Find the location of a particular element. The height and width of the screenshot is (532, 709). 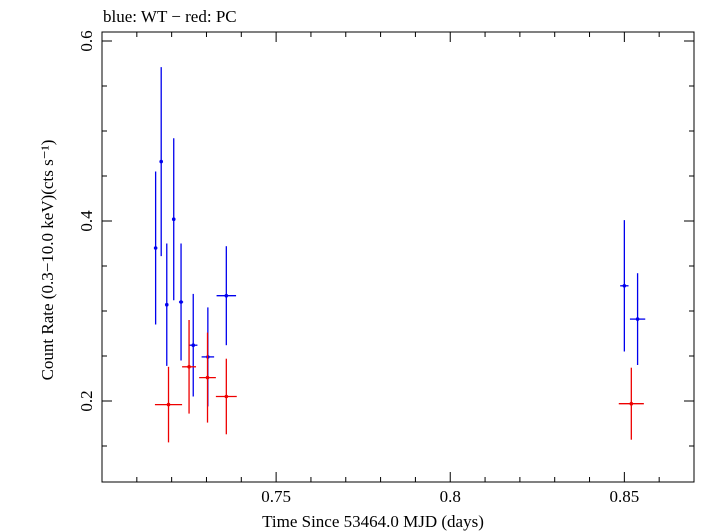

y-axis-label: Count Rate (0.3−10.0 keV)(cts s⁻¹) is located at coordinates (47, 260).